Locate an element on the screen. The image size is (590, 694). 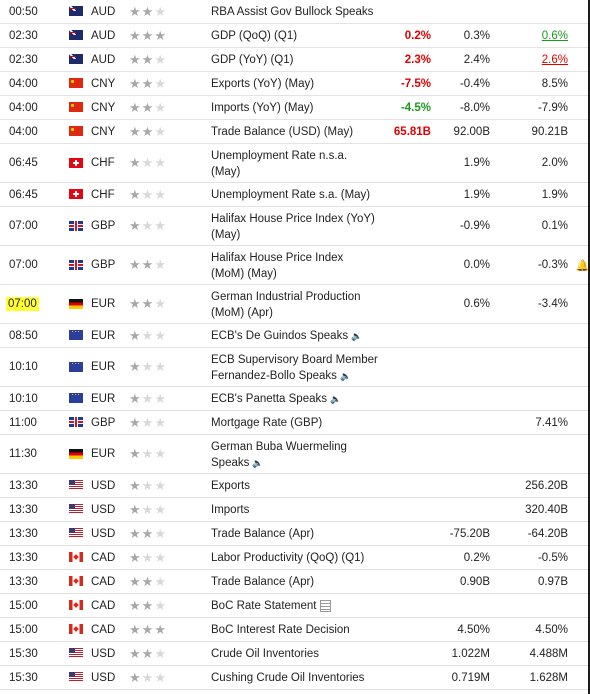
event-name: Halifax House Price Index (YoY) (May) is located at coordinates (293, 226).